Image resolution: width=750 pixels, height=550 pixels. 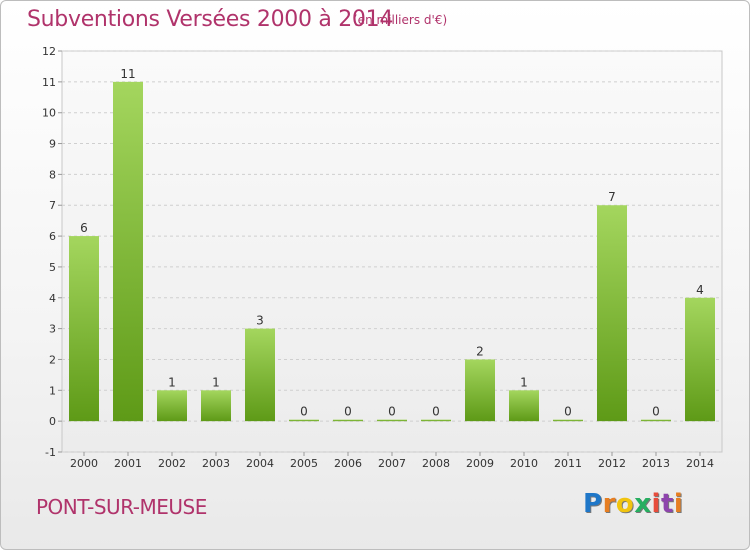 I want to click on data-label-2009: 2, so click(x=480, y=351).